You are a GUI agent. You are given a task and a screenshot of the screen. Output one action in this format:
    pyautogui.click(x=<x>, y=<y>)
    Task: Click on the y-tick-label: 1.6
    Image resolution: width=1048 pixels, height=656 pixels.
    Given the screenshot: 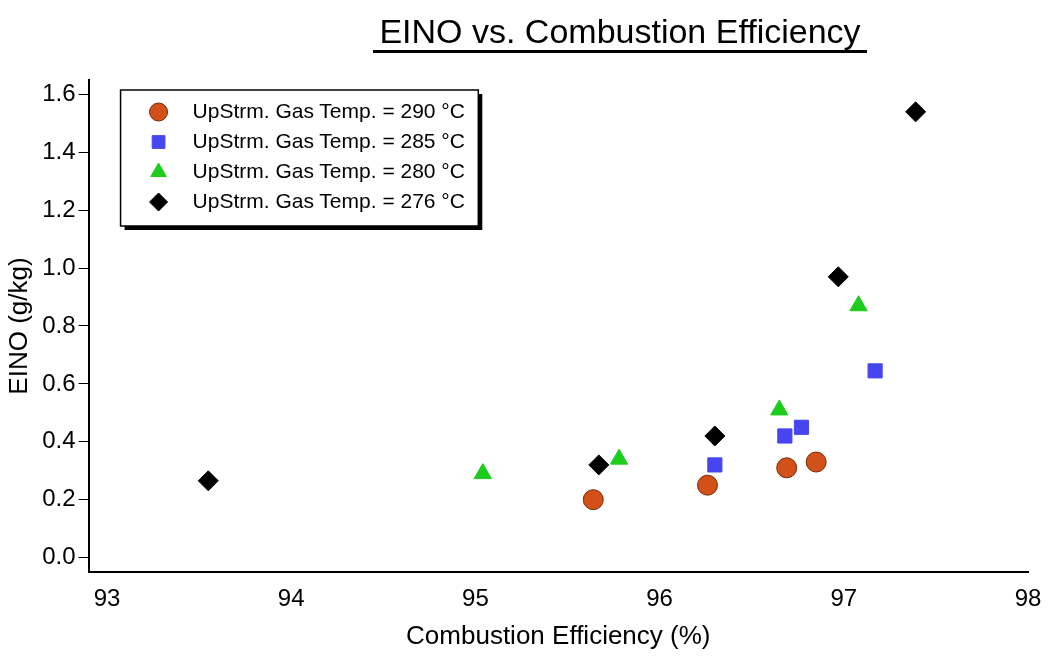 What is the action you would take?
    pyautogui.click(x=59, y=93)
    